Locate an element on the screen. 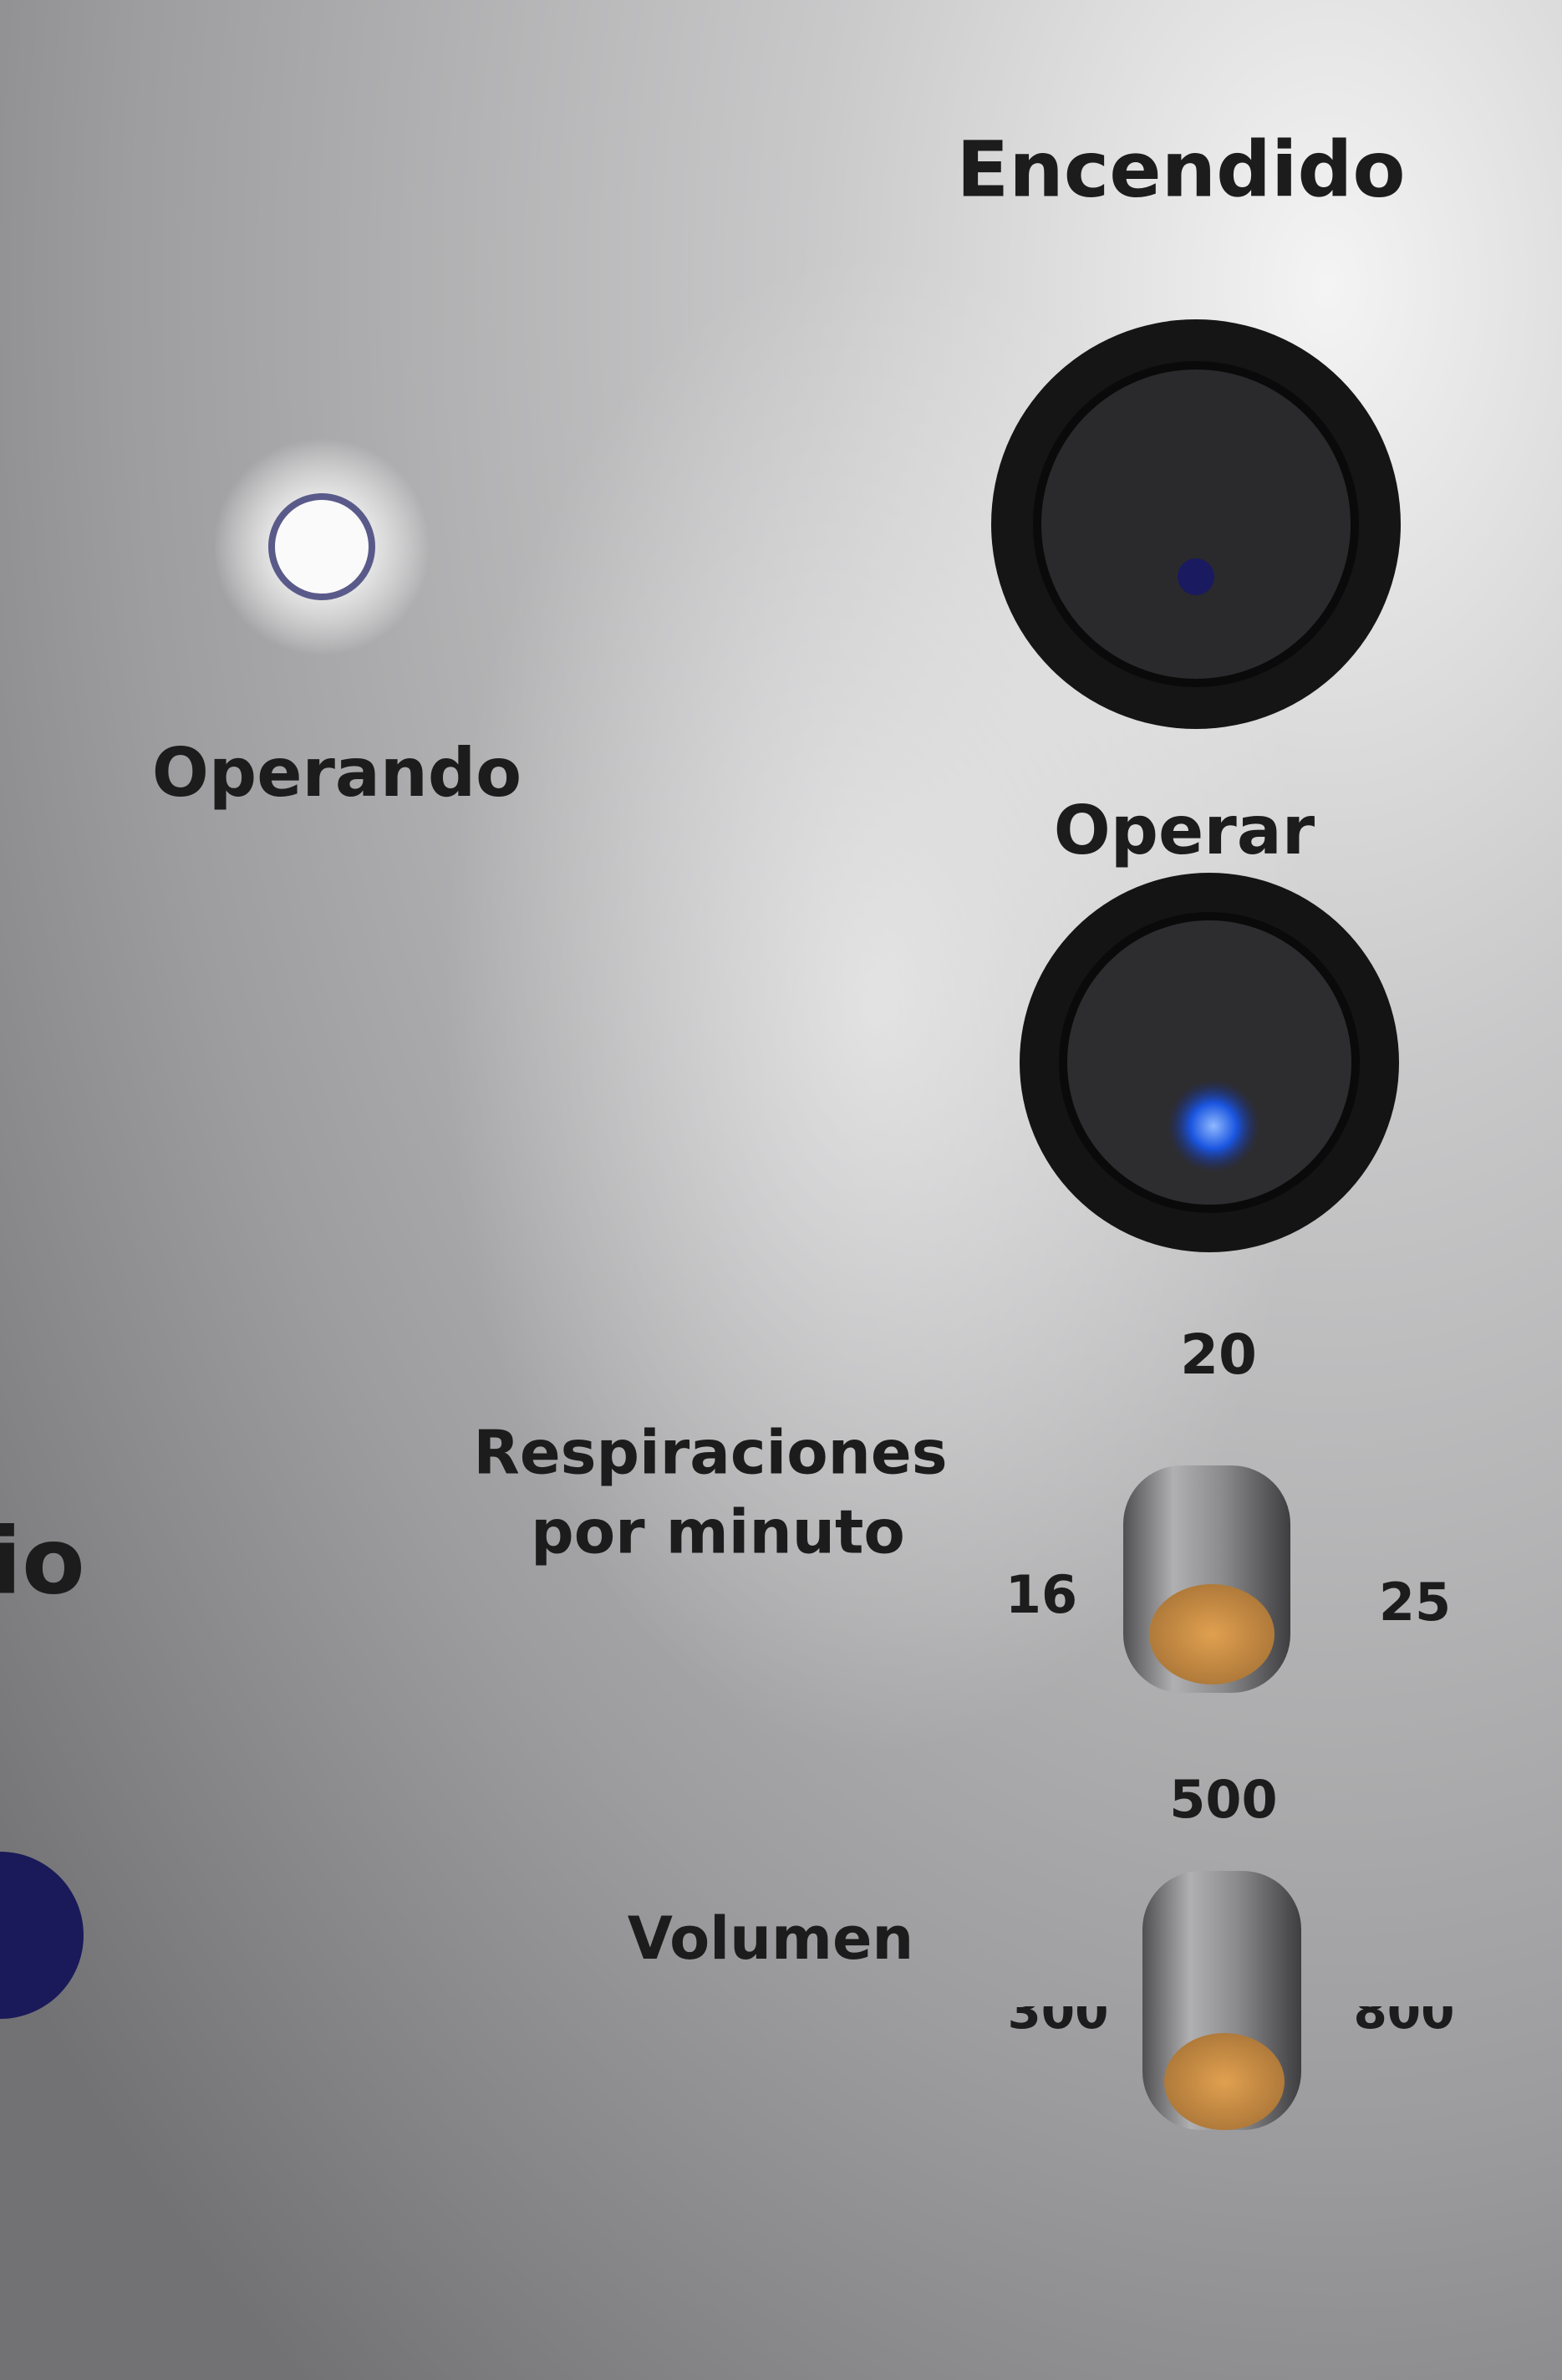 This screenshot has height=2380, width=1562. status-led is located at coordinates (321, 546).